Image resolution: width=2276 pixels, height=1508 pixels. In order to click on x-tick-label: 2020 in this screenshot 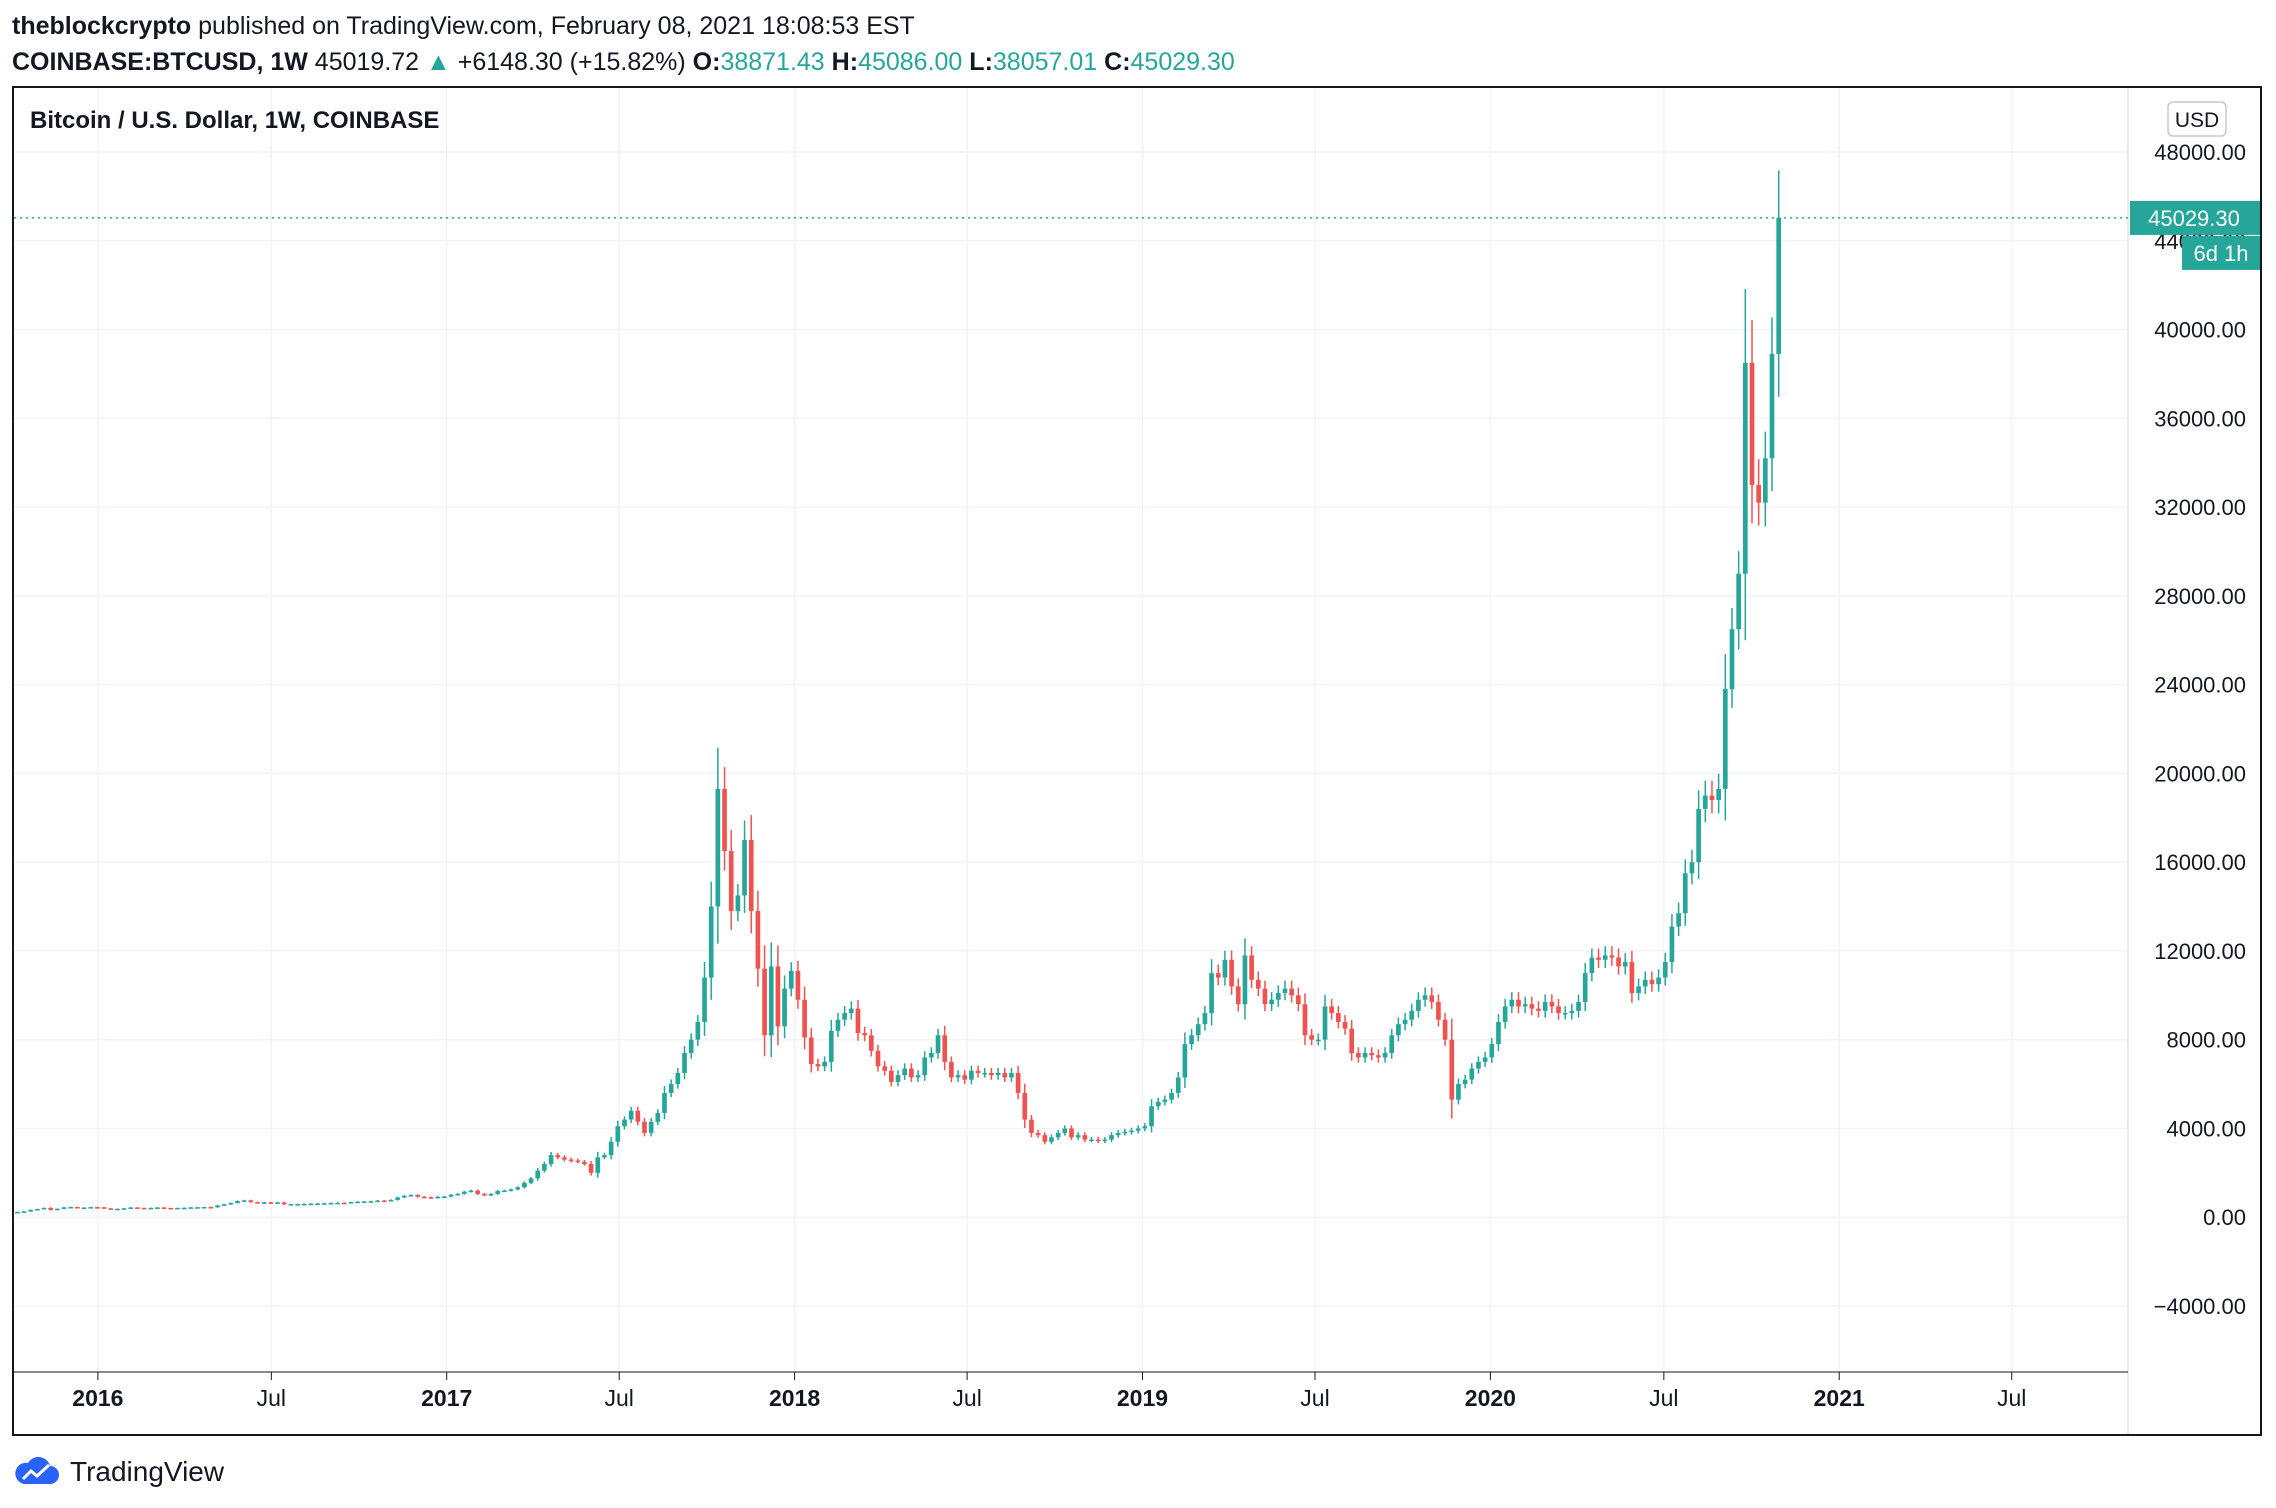, I will do `click(1490, 1398)`.